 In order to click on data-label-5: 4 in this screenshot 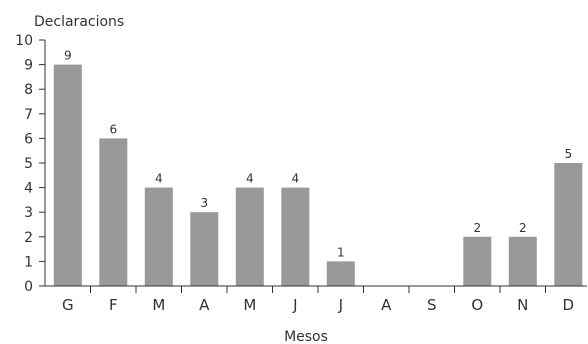, I will do `click(250, 179)`.